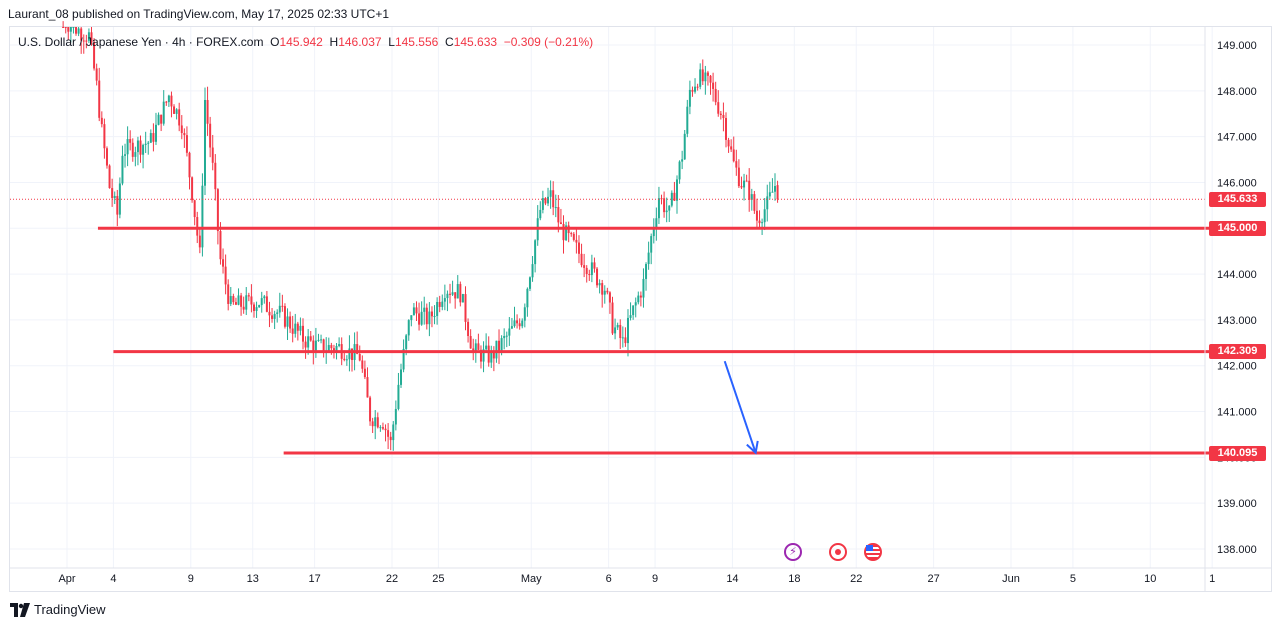 This screenshot has width=1281, height=628. What do you see at coordinates (873, 552) in the screenshot?
I see `us-flag-event-icon` at bounding box center [873, 552].